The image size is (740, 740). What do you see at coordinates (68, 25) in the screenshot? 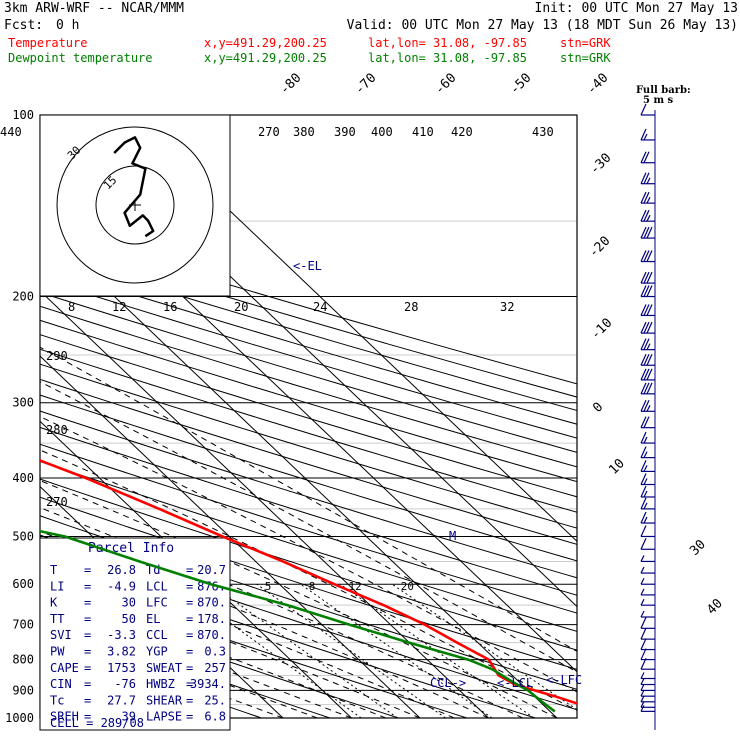
I see `forecast-hour: 0 h` at bounding box center [68, 25].